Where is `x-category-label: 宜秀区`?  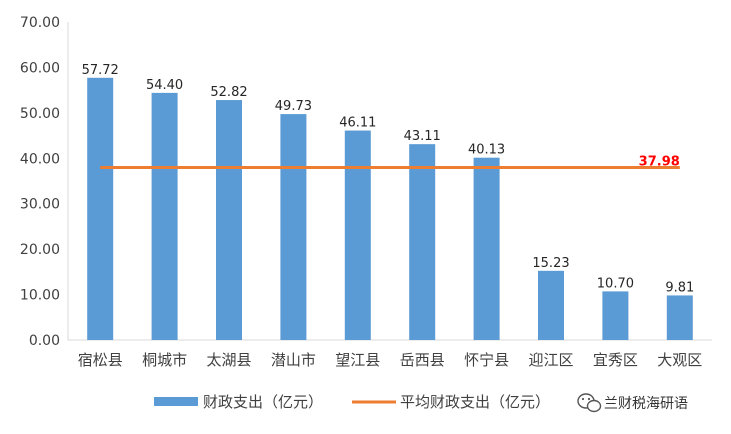
x-category-label: 宜秀区 is located at coordinates (615, 360).